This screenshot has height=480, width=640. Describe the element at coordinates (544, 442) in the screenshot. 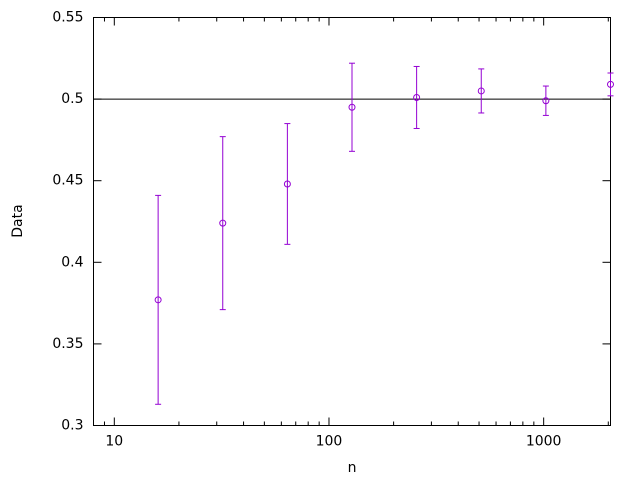

I see `x-tick-label: 1000` at that location.